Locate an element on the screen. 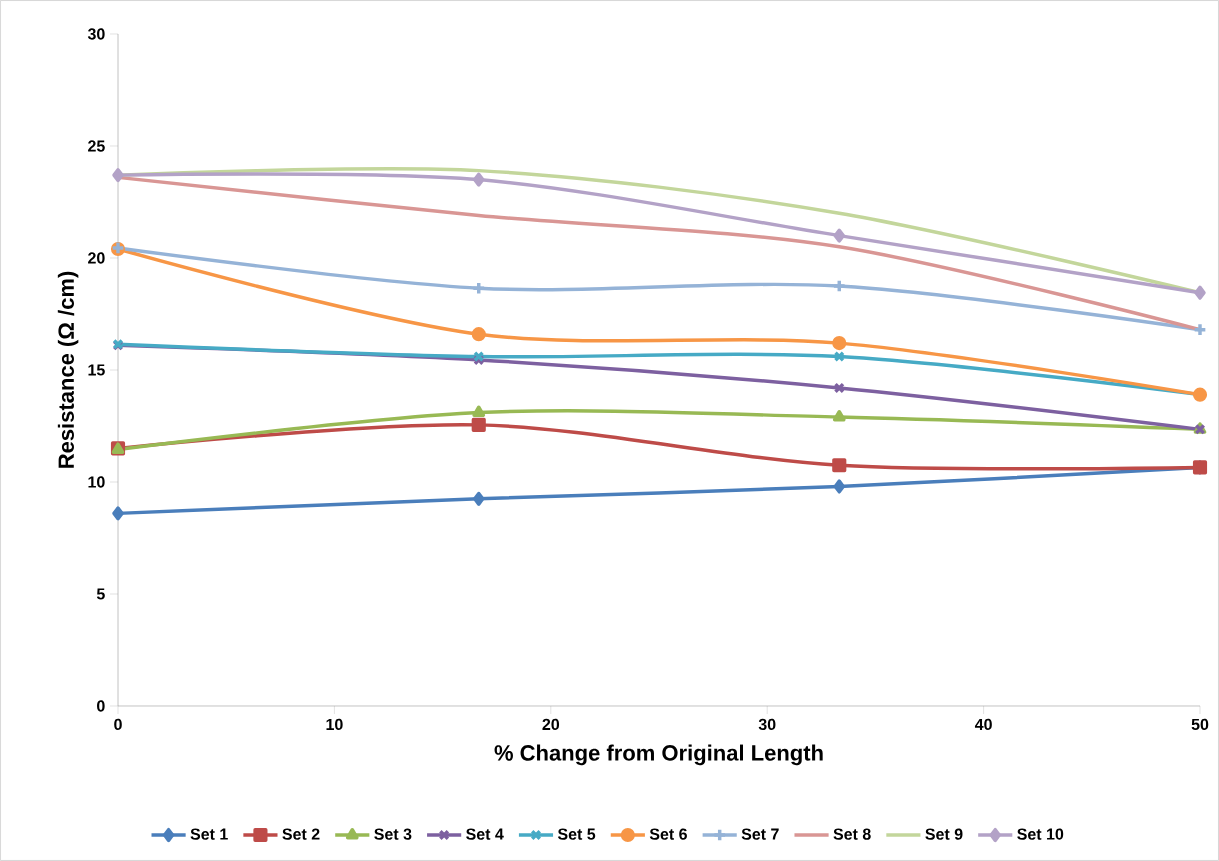 The height and width of the screenshot is (861, 1219). x-tick-label: 40 is located at coordinates (983, 724).